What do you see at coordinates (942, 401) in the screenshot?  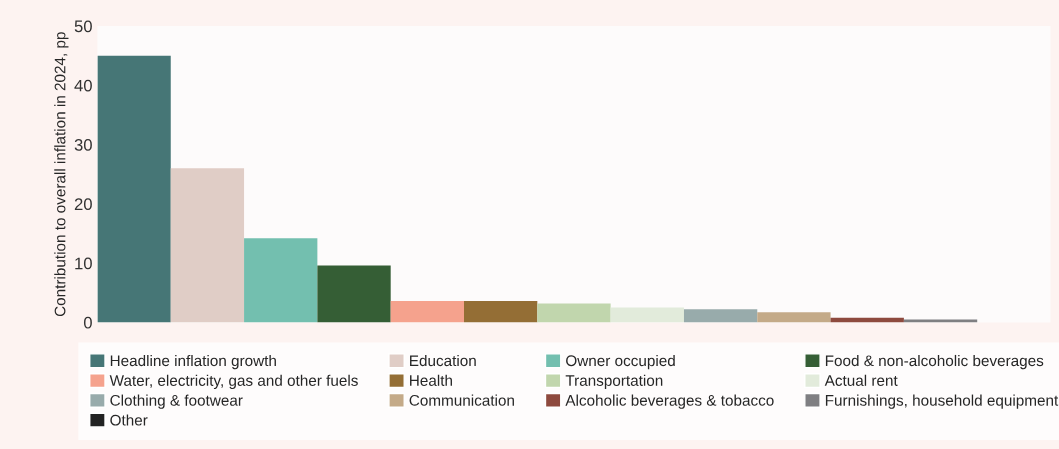 I see `legend-label: Furnishings, household equipment` at bounding box center [942, 401].